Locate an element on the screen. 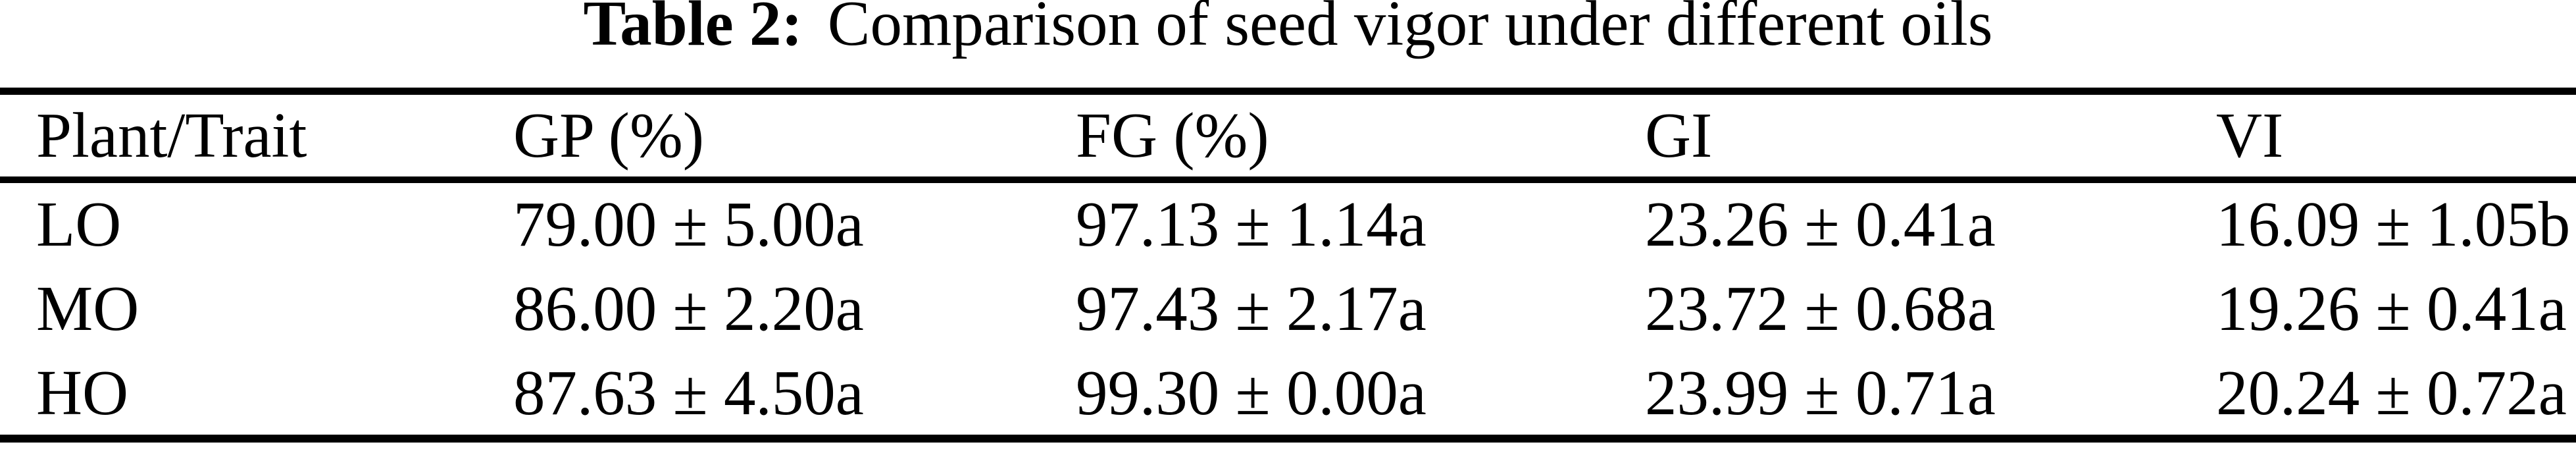 The image size is (2576, 459). cell-ho-vi: 20.24 ± 0.72a is located at coordinates (2391, 393).